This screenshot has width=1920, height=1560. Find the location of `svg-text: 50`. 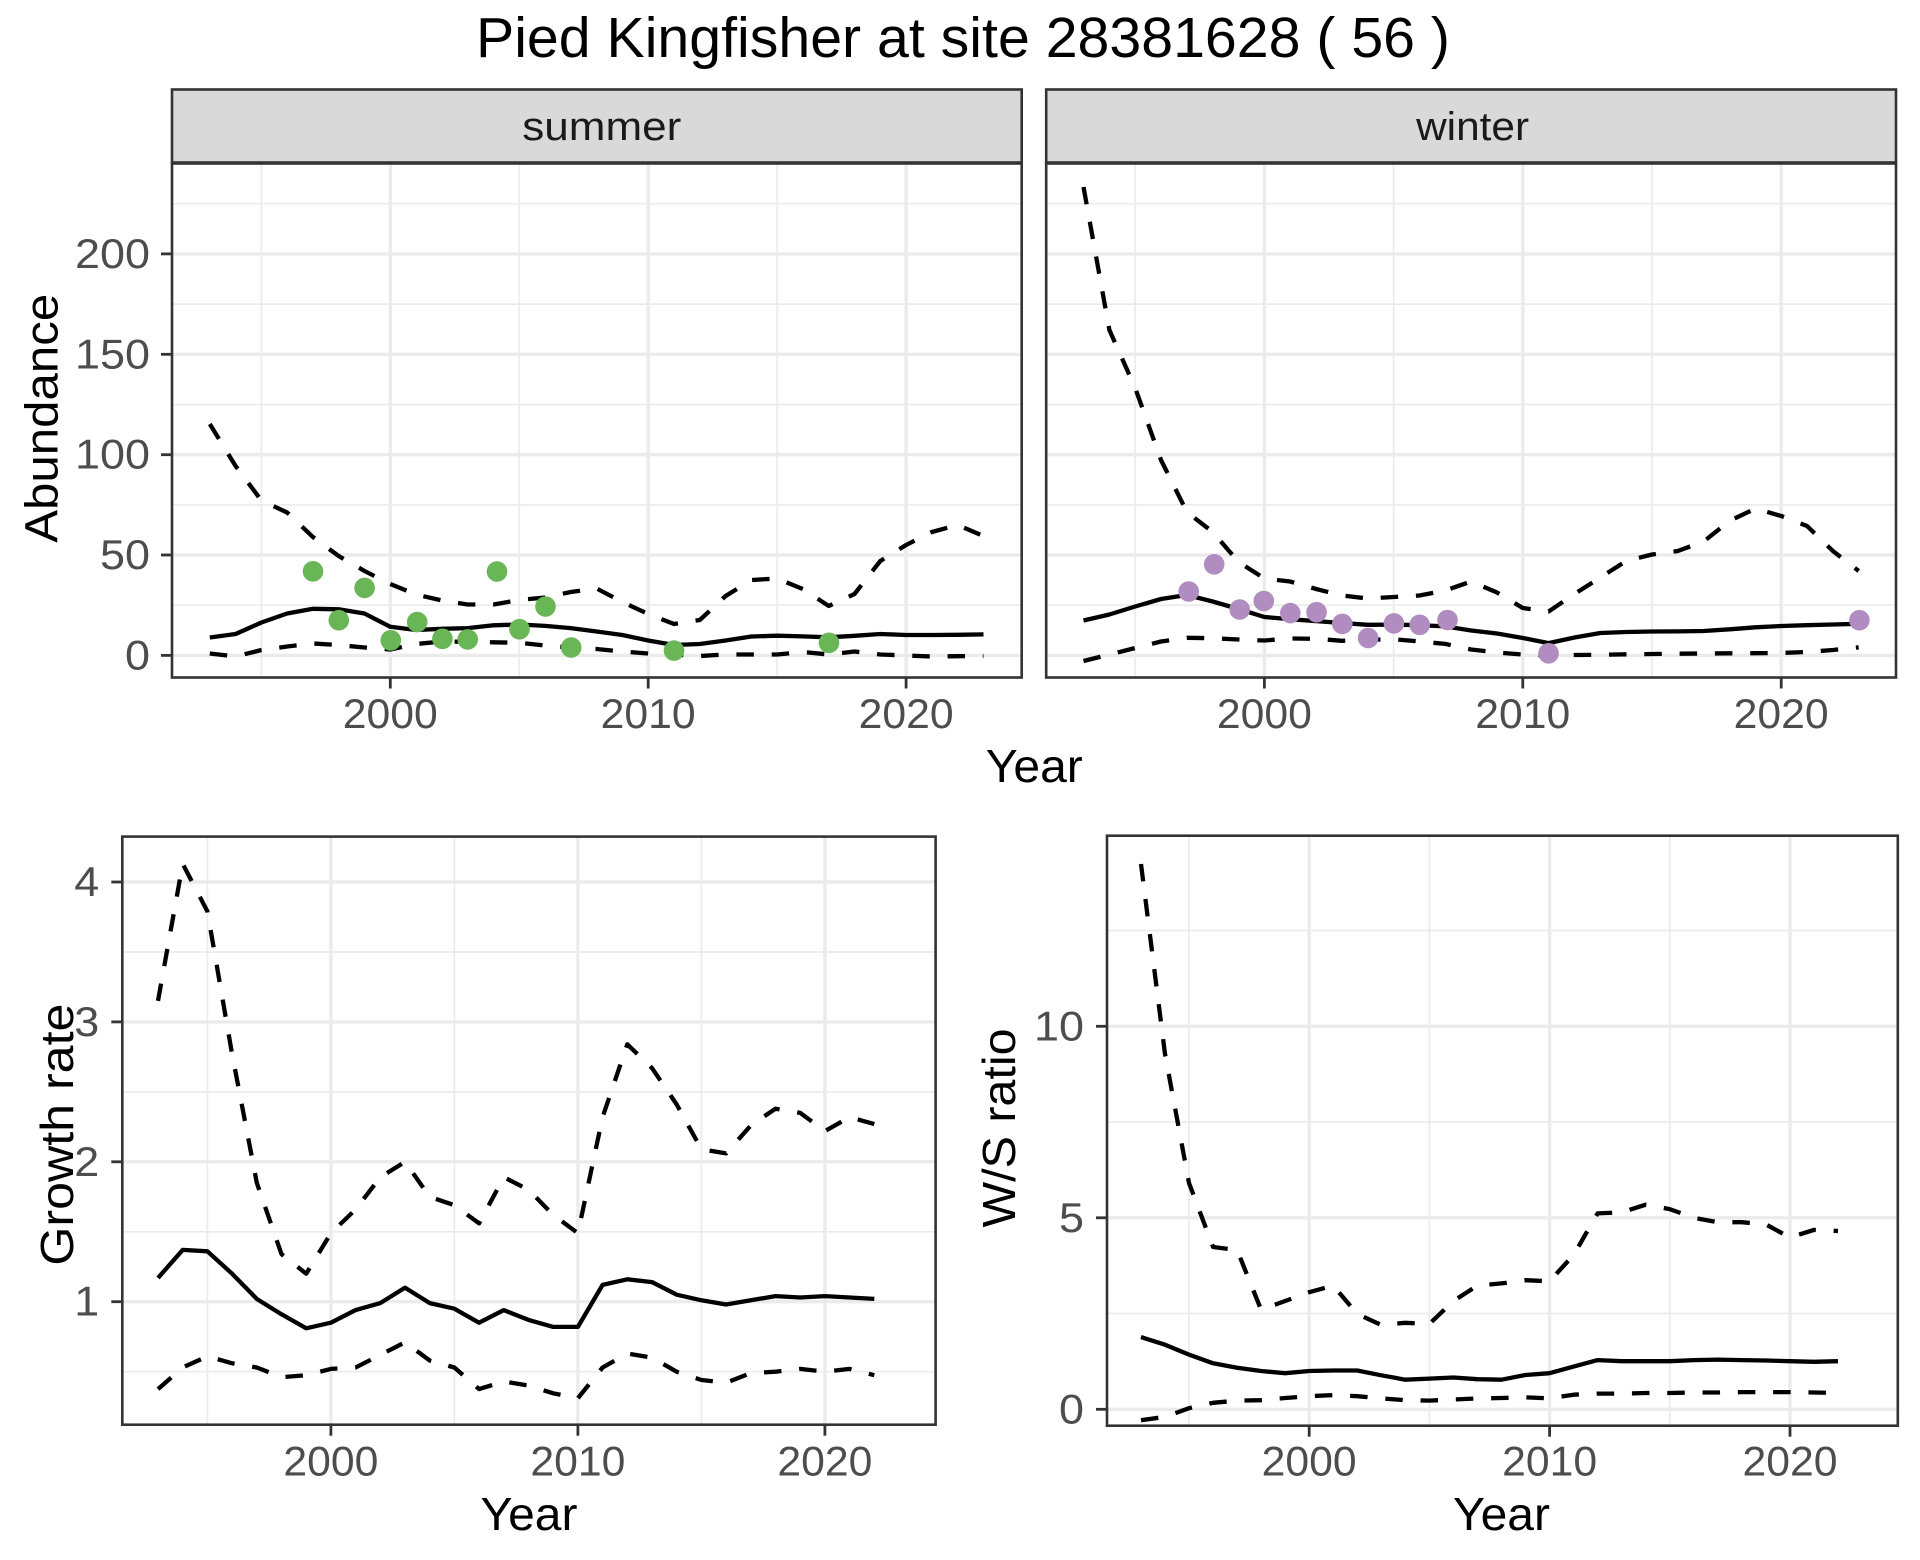

svg-text: 50 is located at coordinates (125, 554).